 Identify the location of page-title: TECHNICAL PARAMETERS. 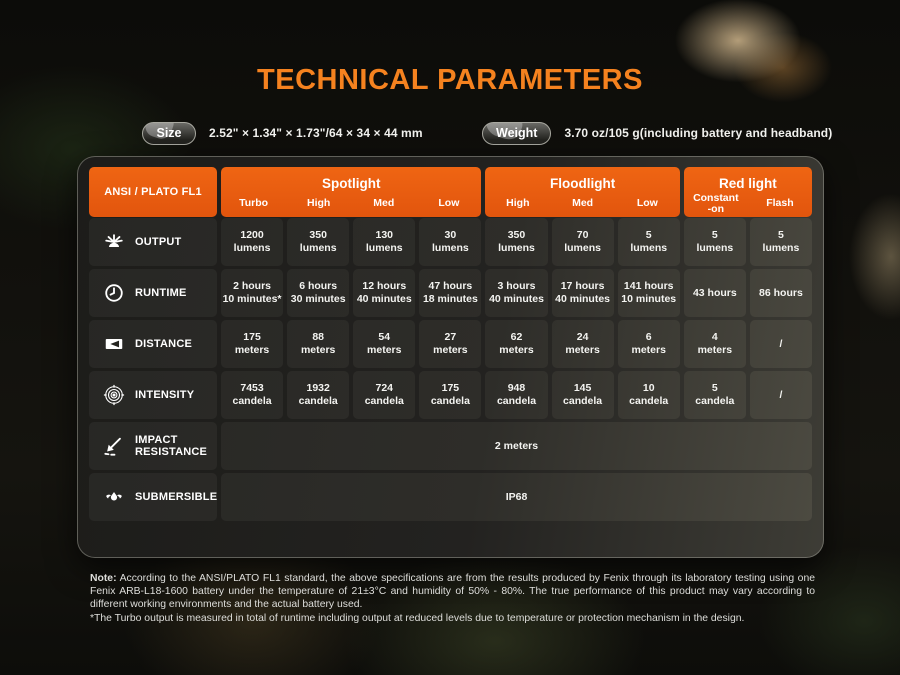
(450, 80).